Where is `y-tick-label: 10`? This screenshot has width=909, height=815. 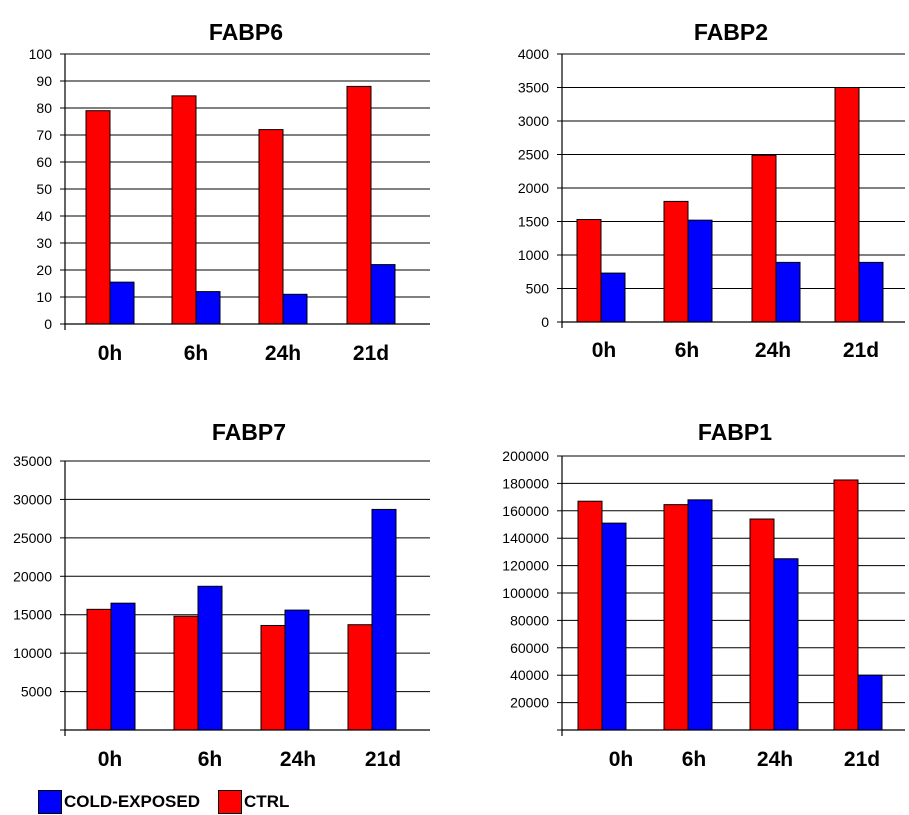 y-tick-label: 10 is located at coordinates (44, 297).